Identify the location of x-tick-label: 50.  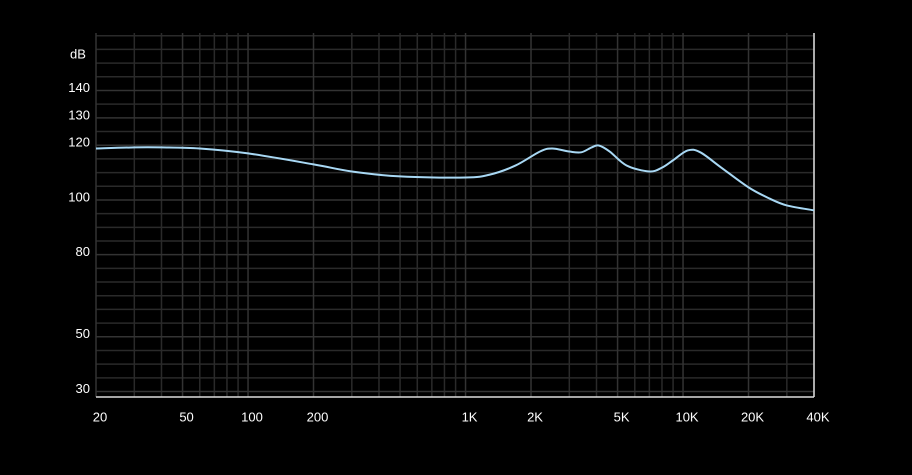
(186, 416).